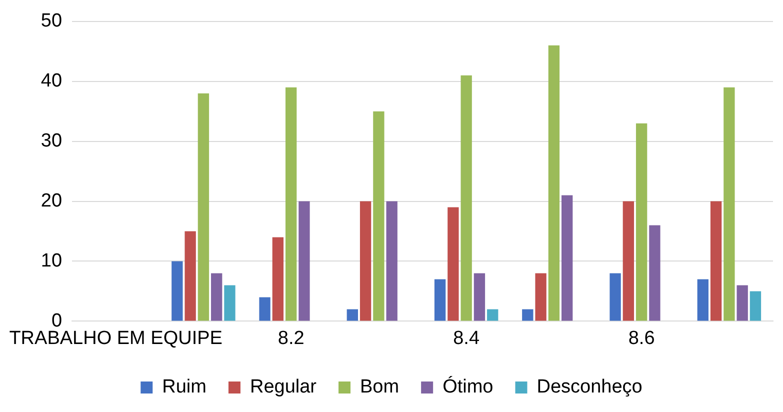  I want to click on legend-label: Regular, so click(284, 387).